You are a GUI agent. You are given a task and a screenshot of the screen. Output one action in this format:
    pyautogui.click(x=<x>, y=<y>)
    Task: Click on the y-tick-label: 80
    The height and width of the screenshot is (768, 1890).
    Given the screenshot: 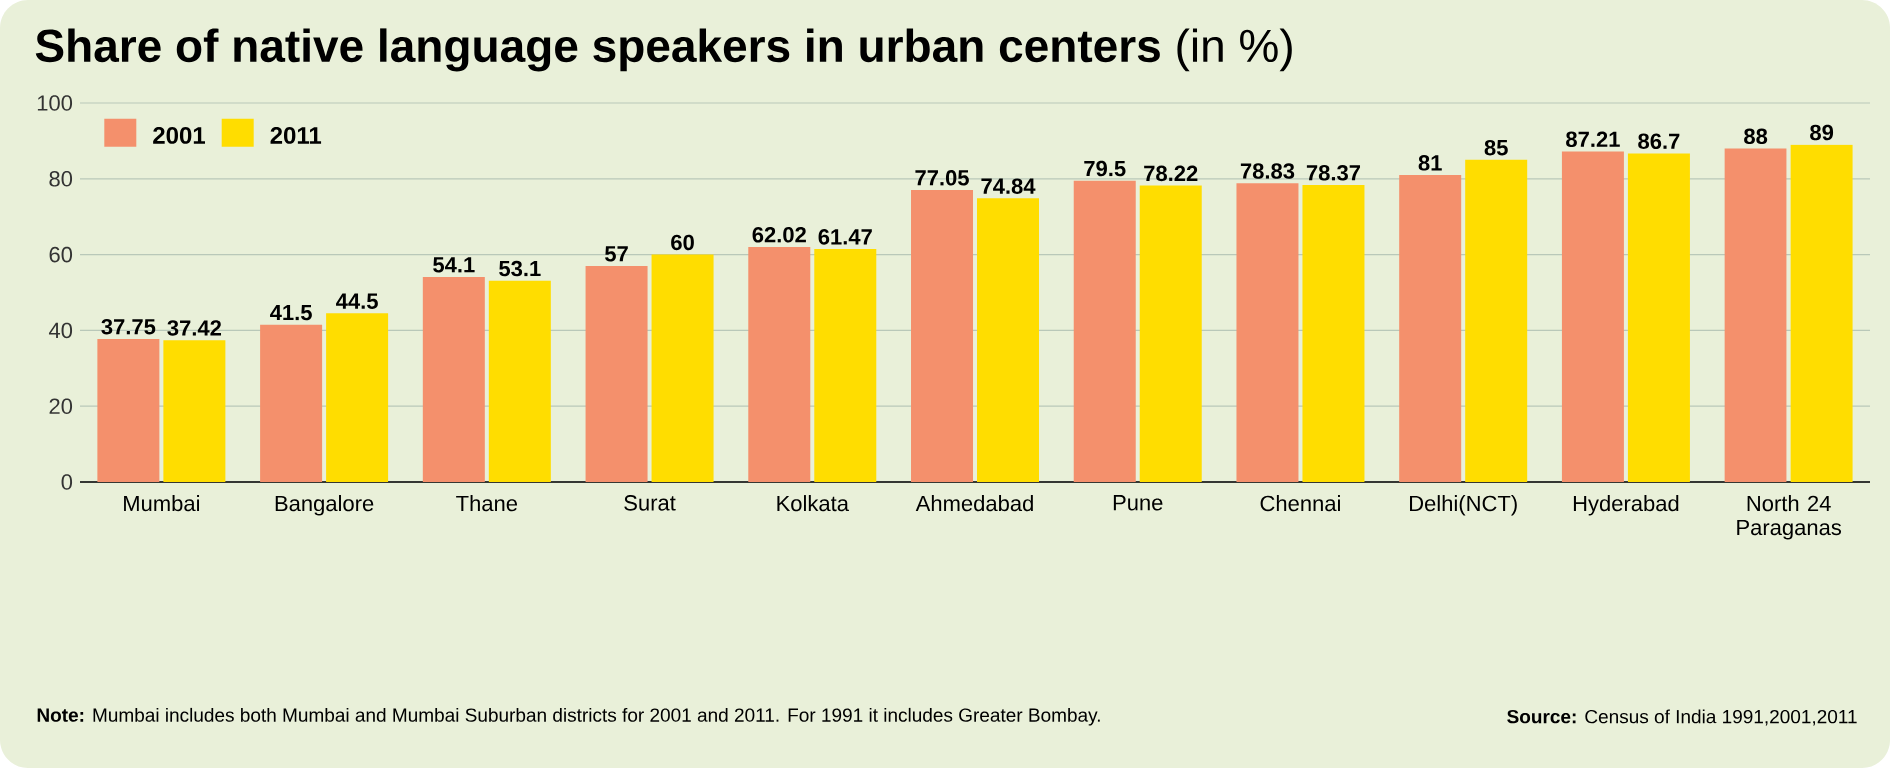 What is the action you would take?
    pyautogui.click(x=61, y=179)
    